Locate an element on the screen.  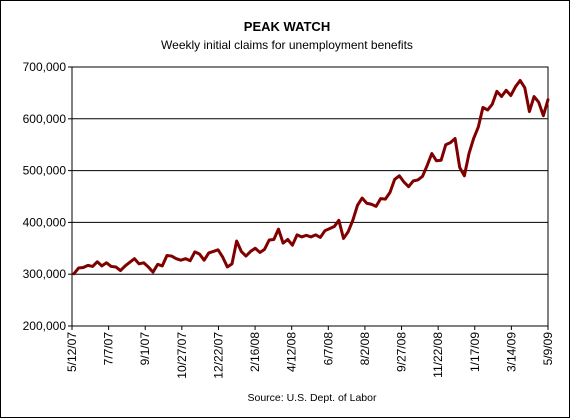
x-tick-label: 5/9/09 is located at coordinates (548, 349).